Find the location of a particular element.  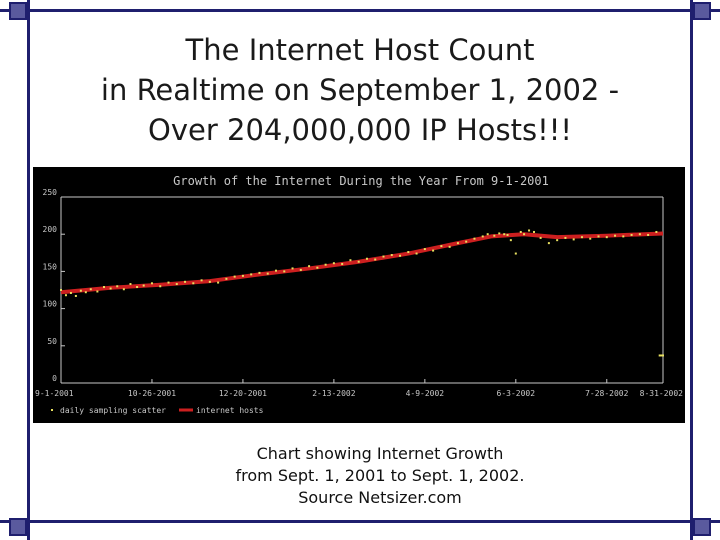

legend-scatter-label: daily sampling scatter is located at coordinates (113, 410).